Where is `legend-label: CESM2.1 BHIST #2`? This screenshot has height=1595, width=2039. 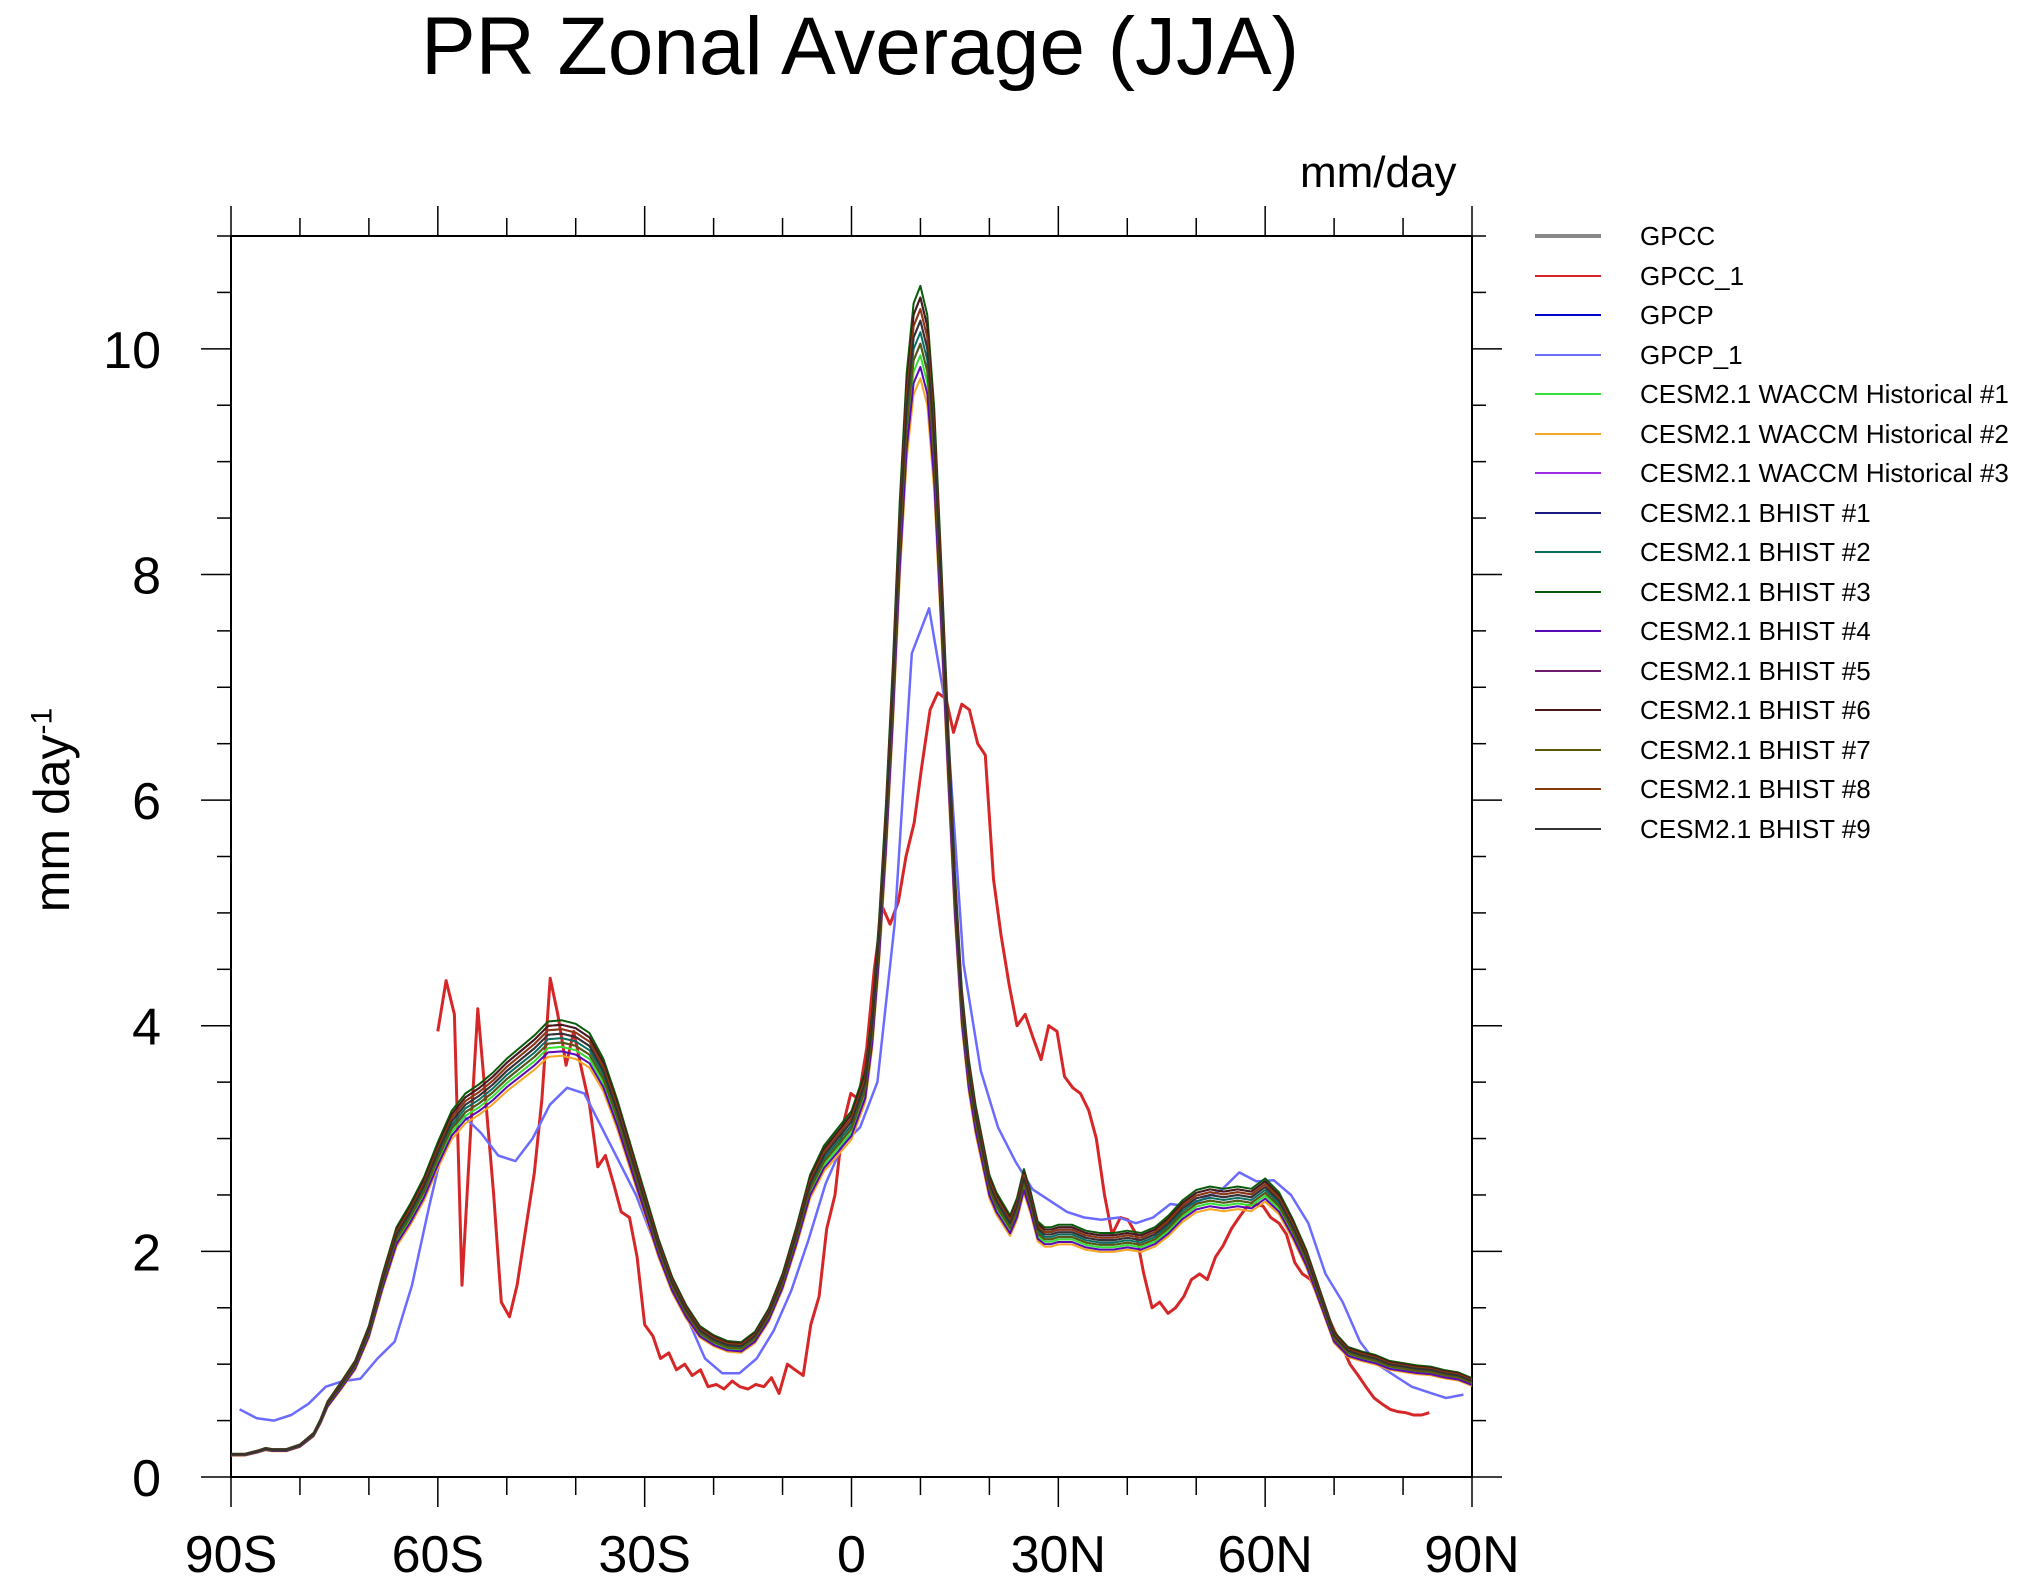
legend-label: CESM2.1 BHIST #2 is located at coordinates (1755, 552).